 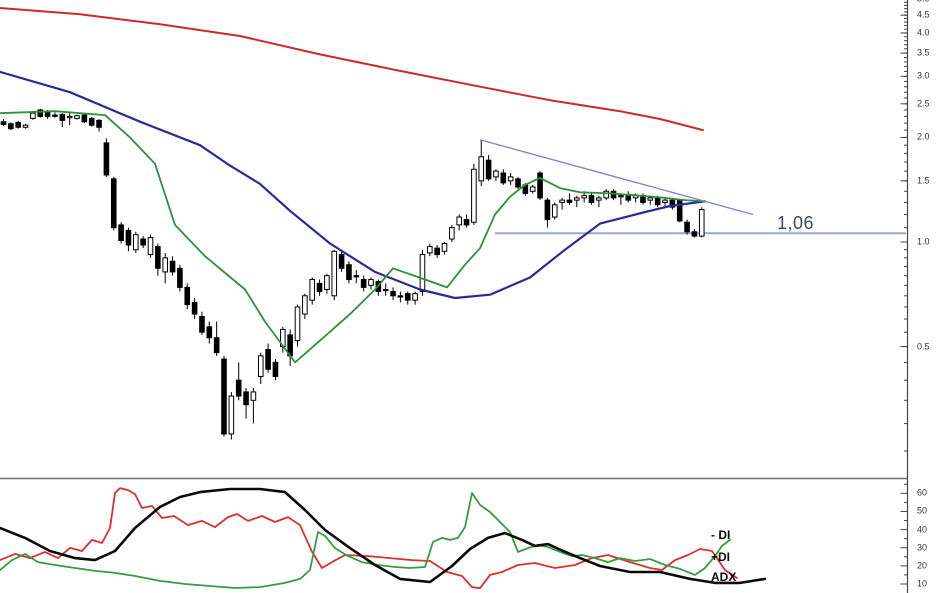 I want to click on y-axis-tick-label: 3.5, so click(x=923, y=52).